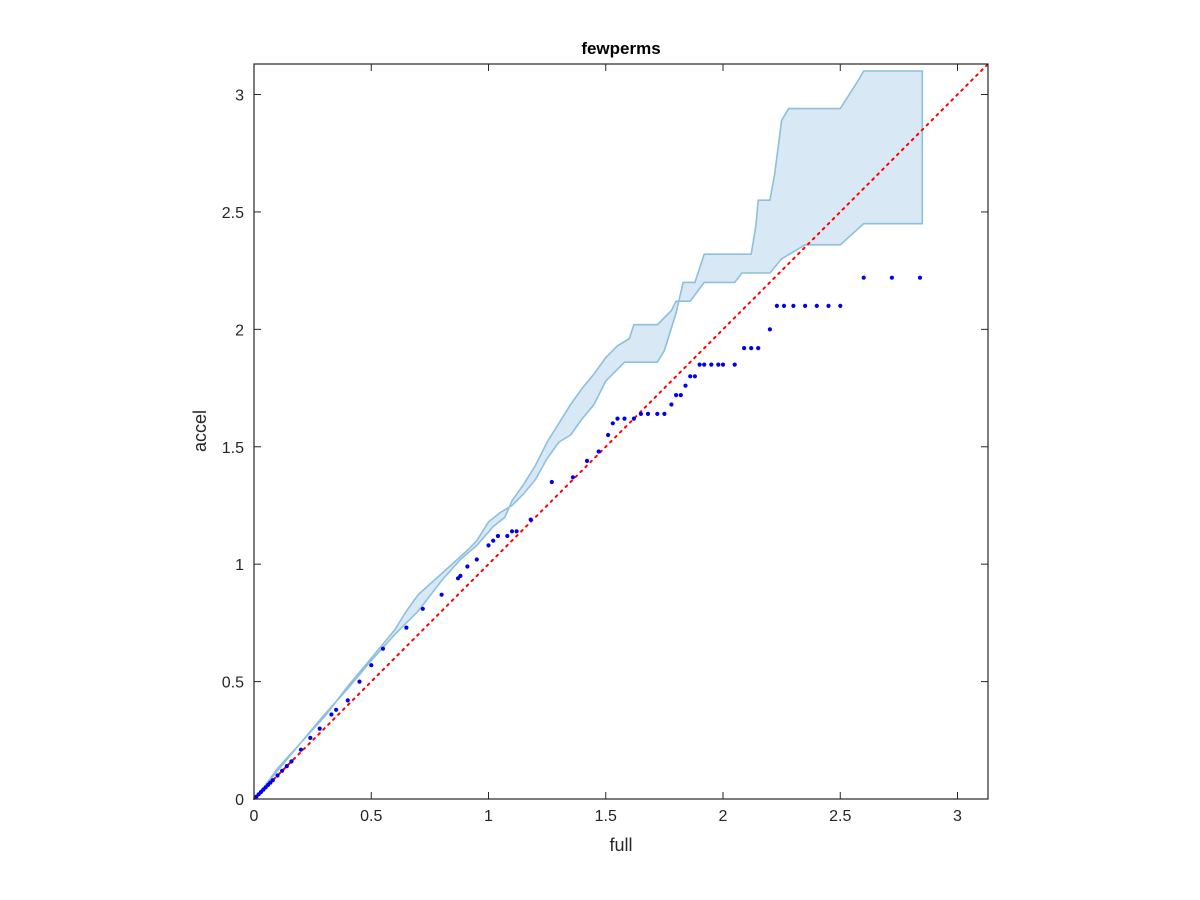 The image size is (1200, 900). What do you see at coordinates (200, 431) in the screenshot?
I see `y-axis-label: accel` at bounding box center [200, 431].